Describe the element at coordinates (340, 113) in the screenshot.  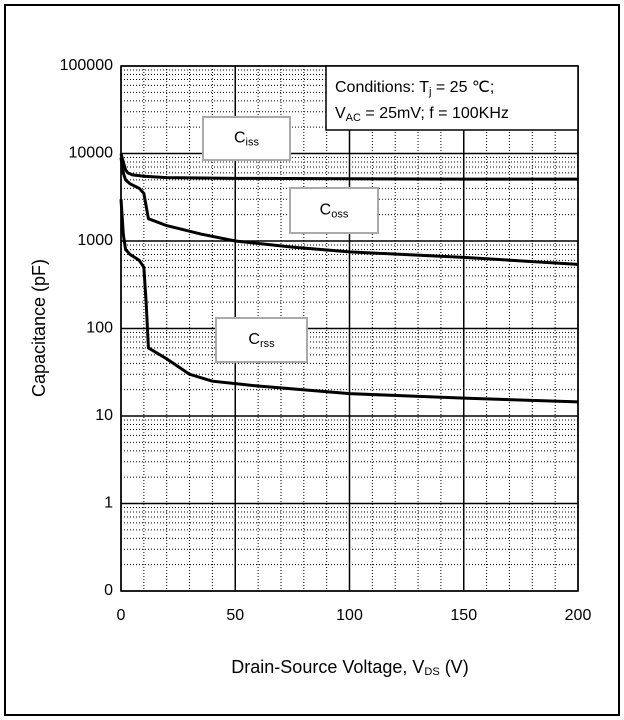
I see `conditions-text: V` at that location.